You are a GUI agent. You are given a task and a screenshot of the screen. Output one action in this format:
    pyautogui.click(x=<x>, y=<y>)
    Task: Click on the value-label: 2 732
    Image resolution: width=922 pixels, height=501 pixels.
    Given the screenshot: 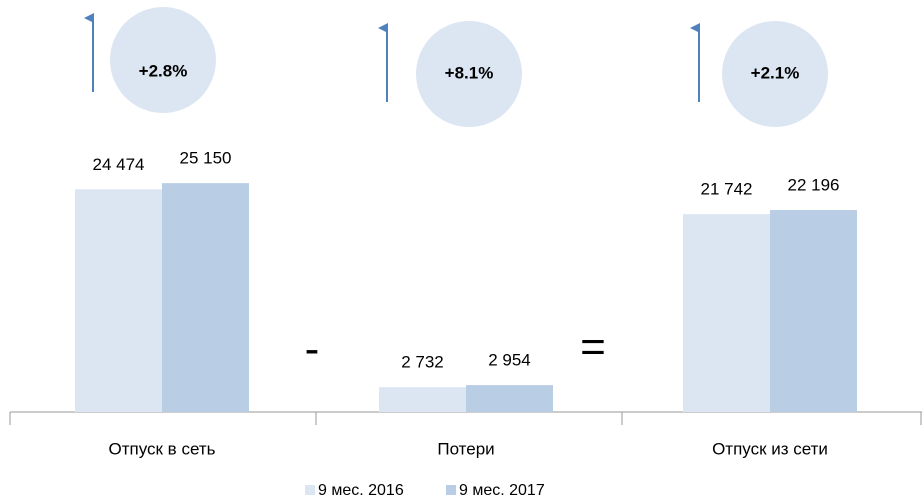 What is the action you would take?
    pyautogui.click(x=422, y=362)
    